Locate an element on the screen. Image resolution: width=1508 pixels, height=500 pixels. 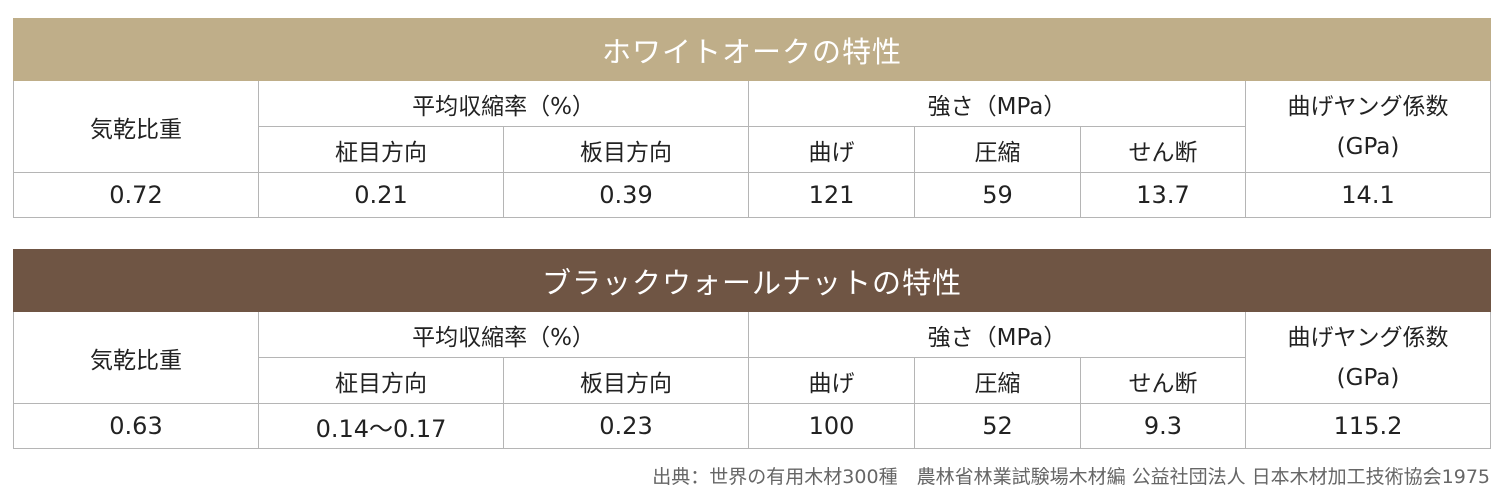
table-row: 0.72 0.21 0.39 121 59 13.7 14.1 is located at coordinates (752, 195).